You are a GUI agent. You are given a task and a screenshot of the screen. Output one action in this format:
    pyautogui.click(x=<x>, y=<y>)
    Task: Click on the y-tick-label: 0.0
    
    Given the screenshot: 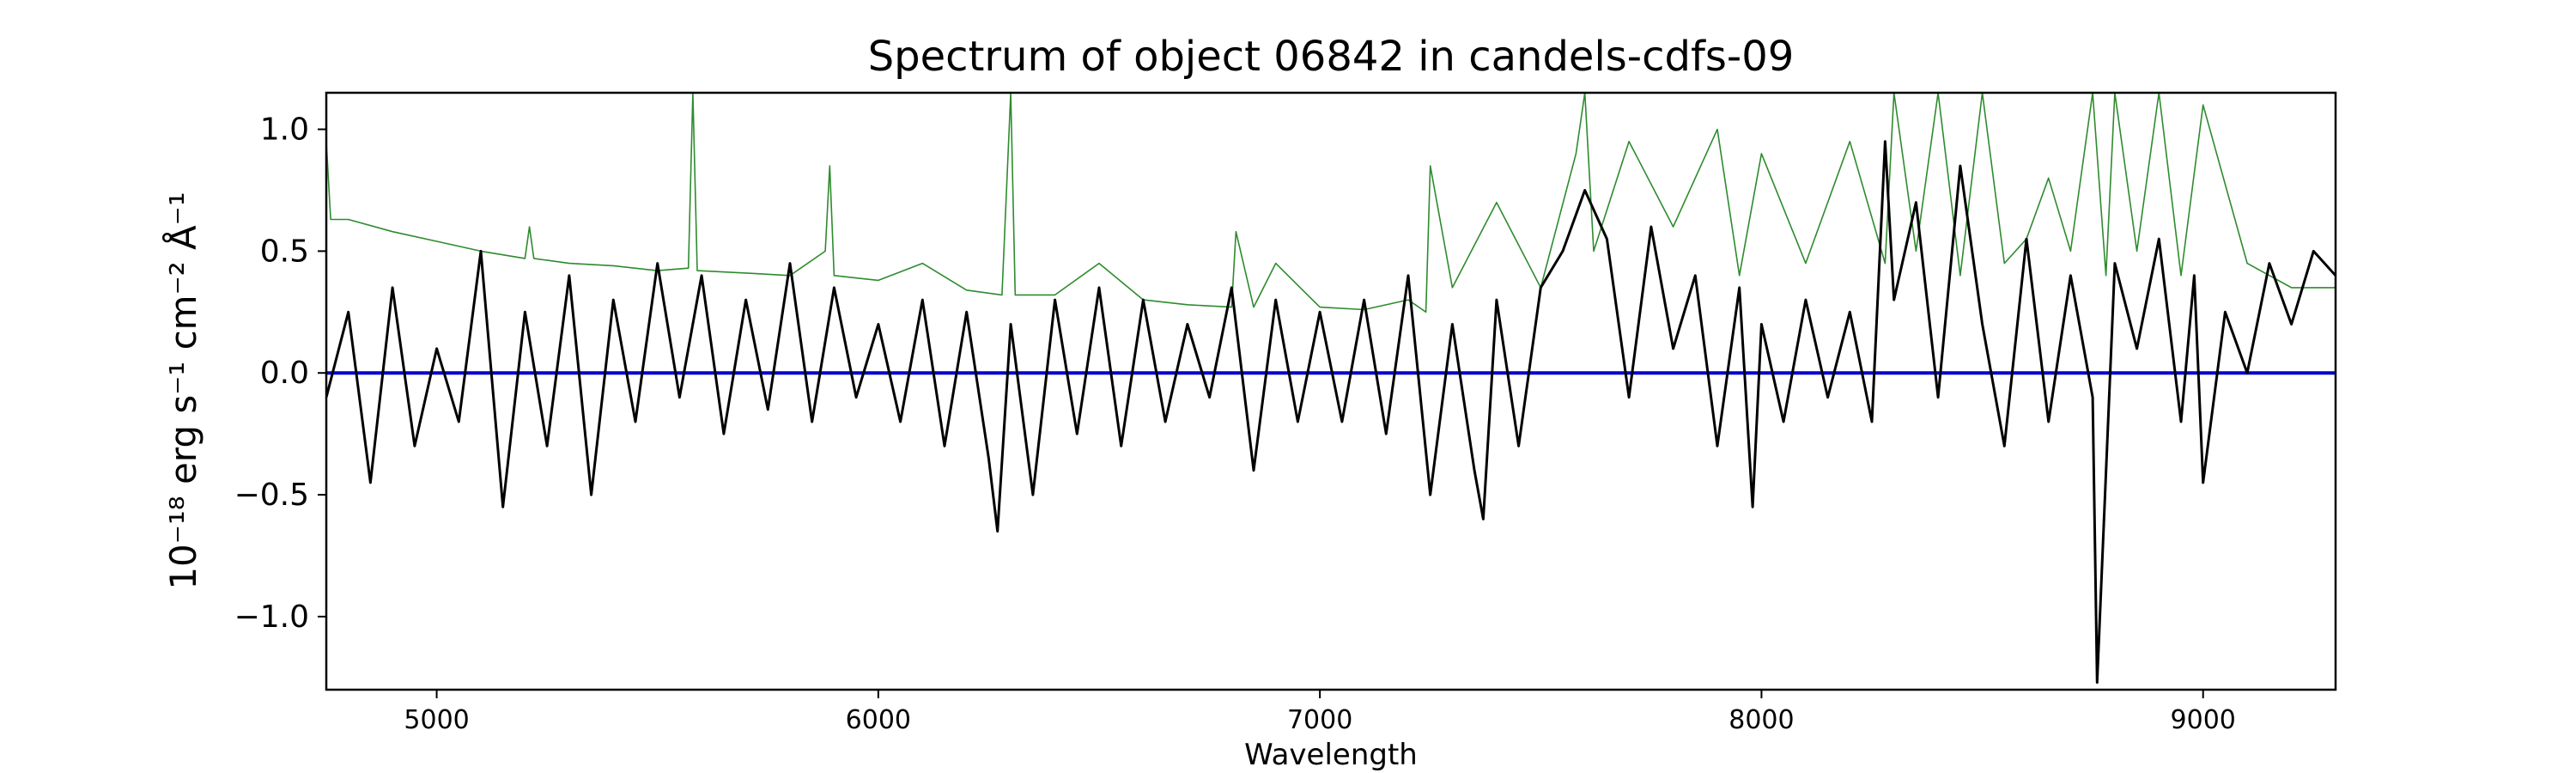 What is the action you would take?
    pyautogui.click(x=284, y=373)
    